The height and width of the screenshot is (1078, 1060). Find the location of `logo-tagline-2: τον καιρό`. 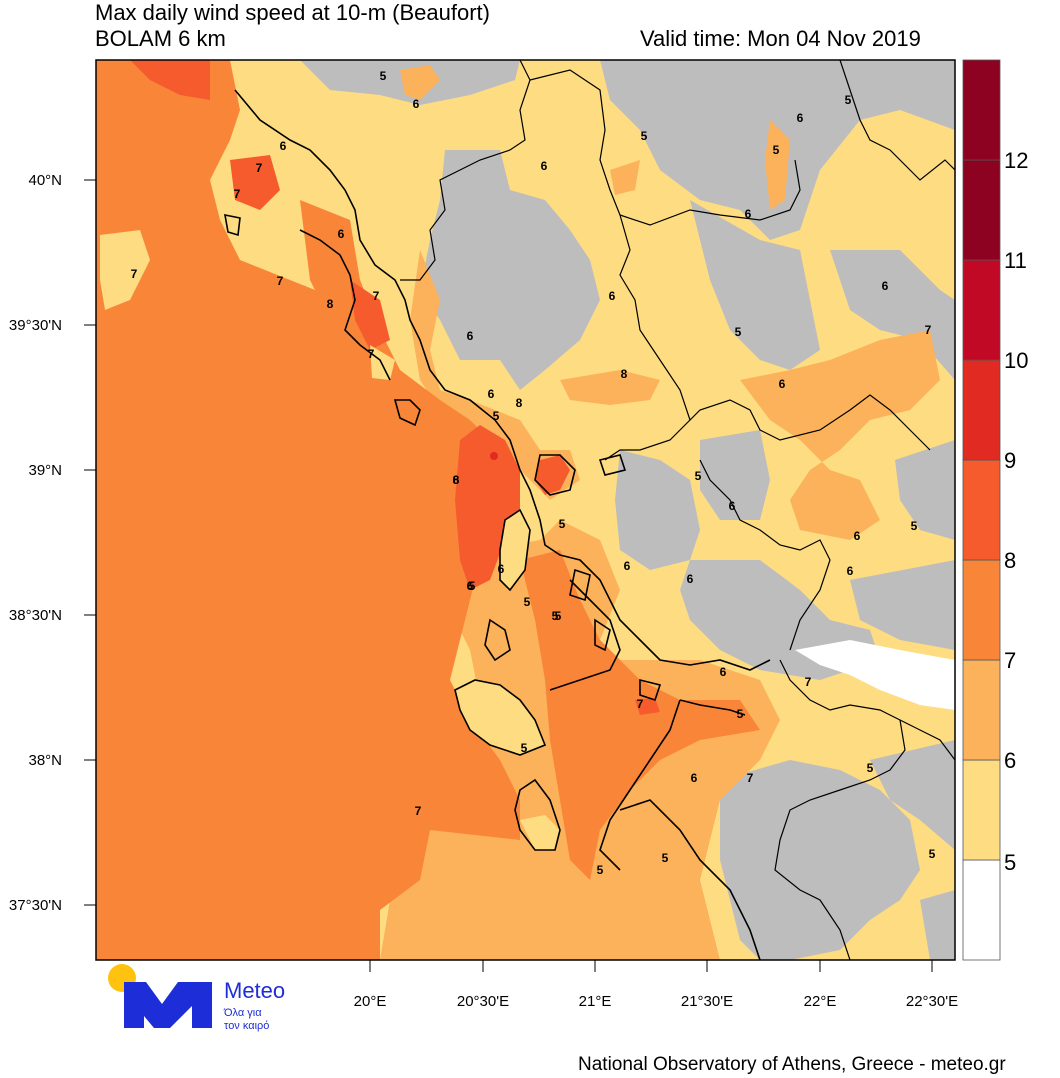

logo-tagline-2: τον καιρό is located at coordinates (246, 1026).